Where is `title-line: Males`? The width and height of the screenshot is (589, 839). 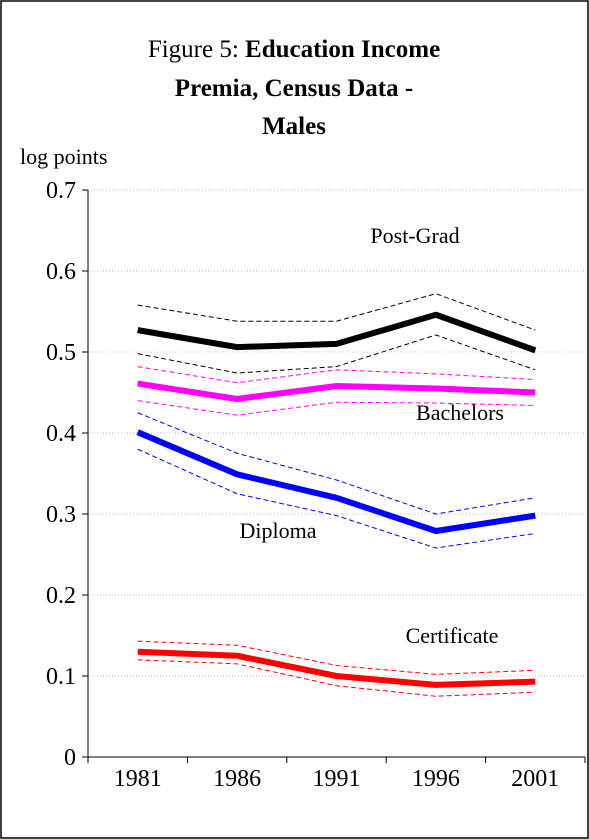
title-line: Males is located at coordinates (294, 126).